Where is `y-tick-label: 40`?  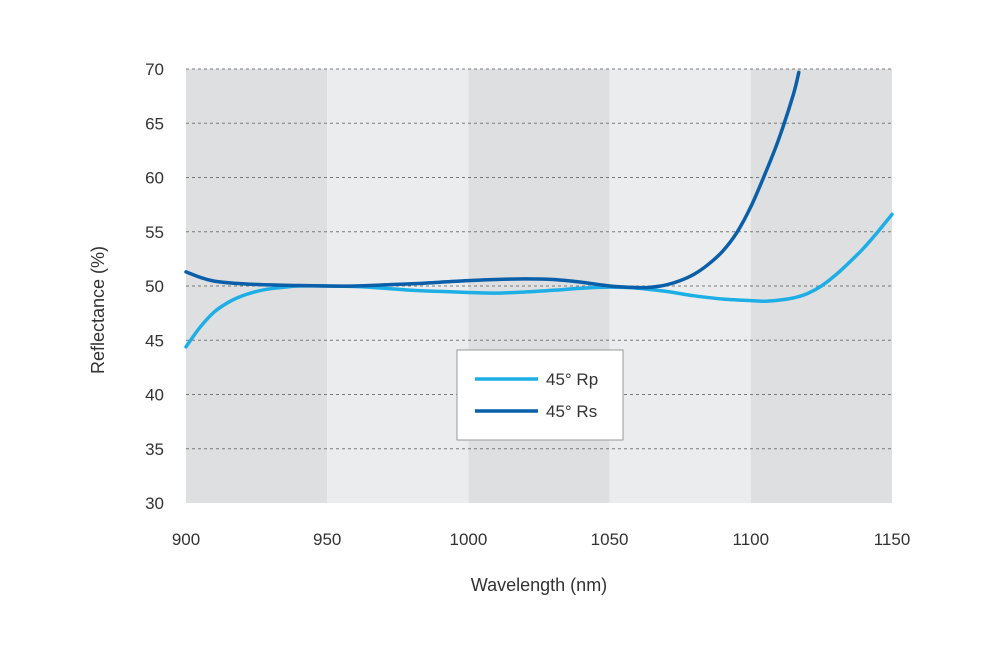 y-tick-label: 40 is located at coordinates (154, 395).